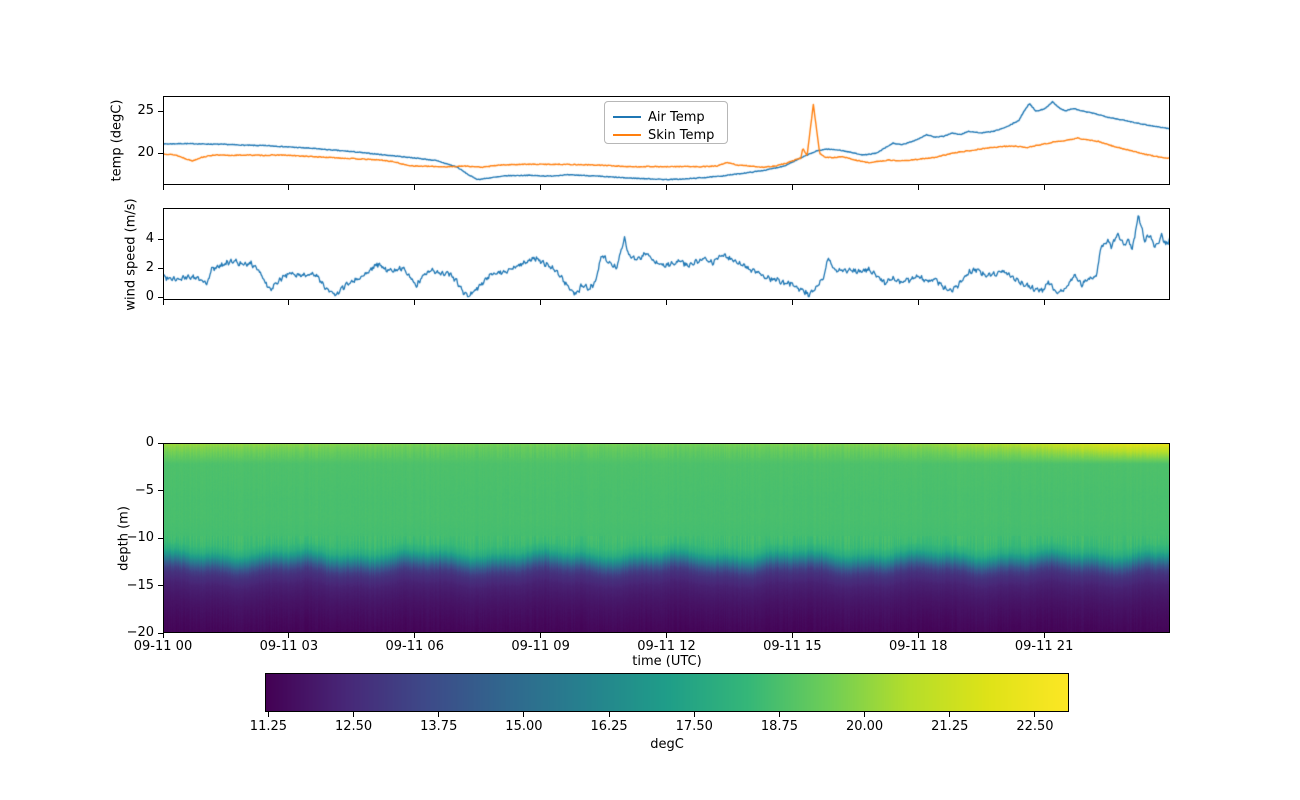 The width and height of the screenshot is (1300, 800). I want to click on x-tick-label: 09-11 21, so click(1044, 646).